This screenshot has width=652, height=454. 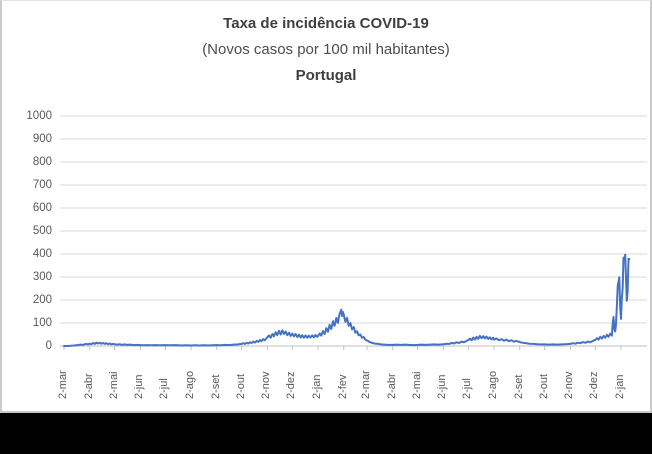 What do you see at coordinates (48, 346) in the screenshot?
I see `y-axis-label: 0` at bounding box center [48, 346].